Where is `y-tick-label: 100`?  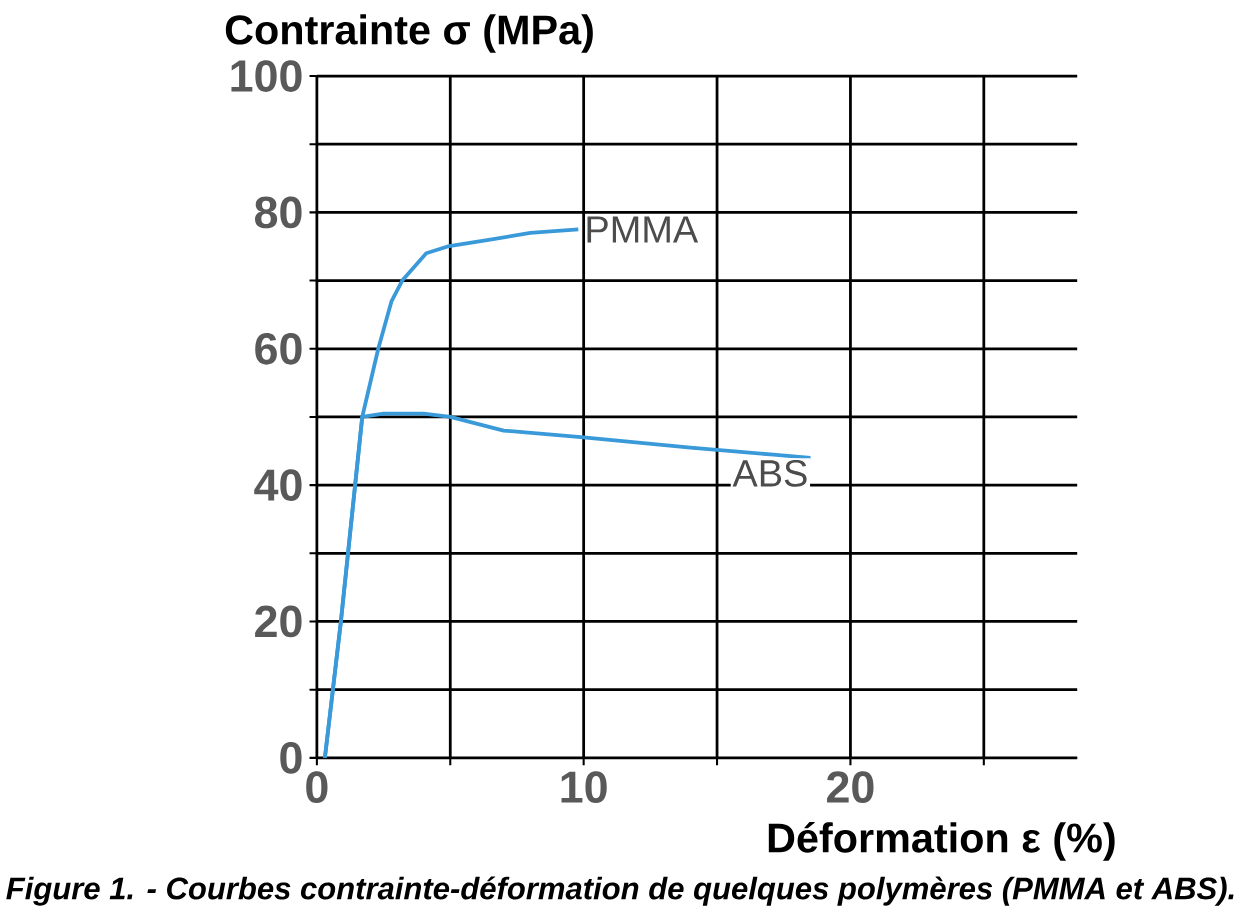
y-tick-label: 100 is located at coordinates (266, 75).